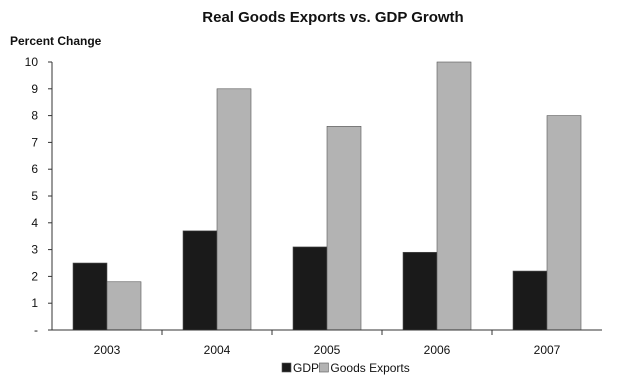  I want to click on bar-gdp-2004, so click(200, 280).